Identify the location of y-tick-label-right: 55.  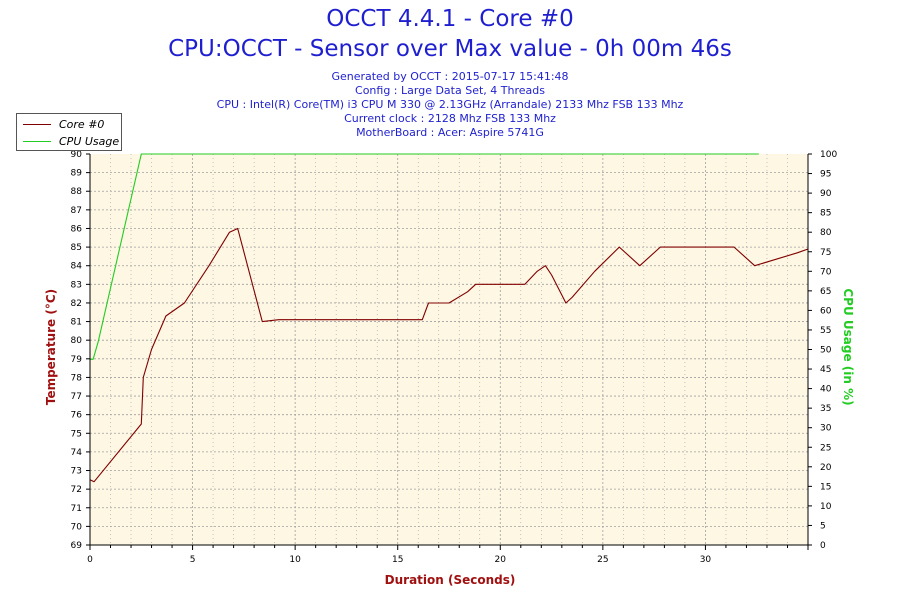
(825, 331).